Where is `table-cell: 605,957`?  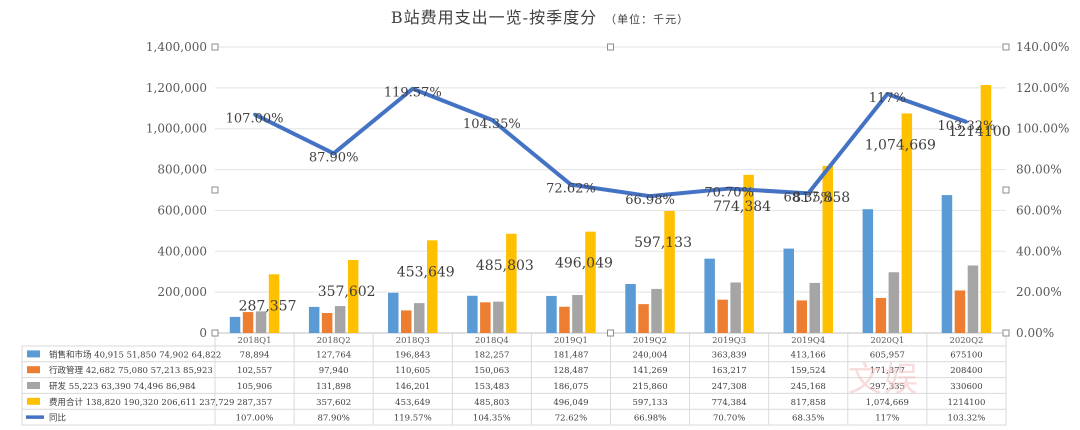
table-cell: 605,957 is located at coordinates (887, 355).